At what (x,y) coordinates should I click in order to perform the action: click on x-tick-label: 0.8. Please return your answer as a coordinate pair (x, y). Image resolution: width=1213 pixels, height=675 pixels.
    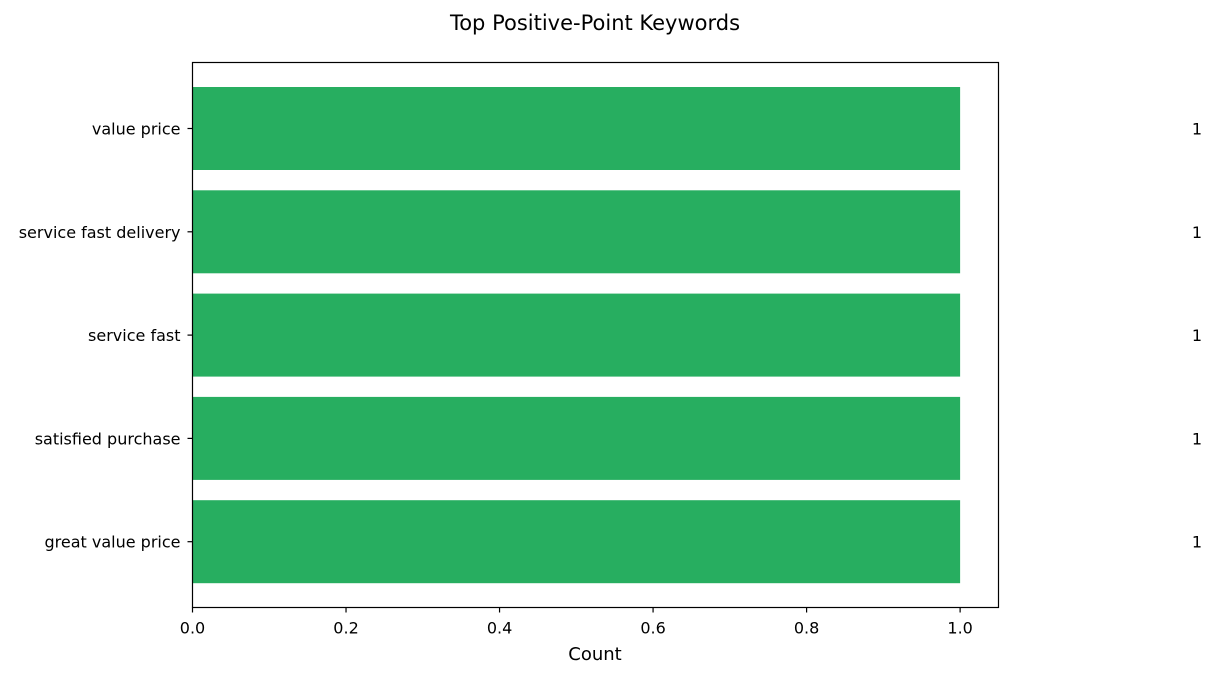
    Looking at the image, I should click on (806, 628).